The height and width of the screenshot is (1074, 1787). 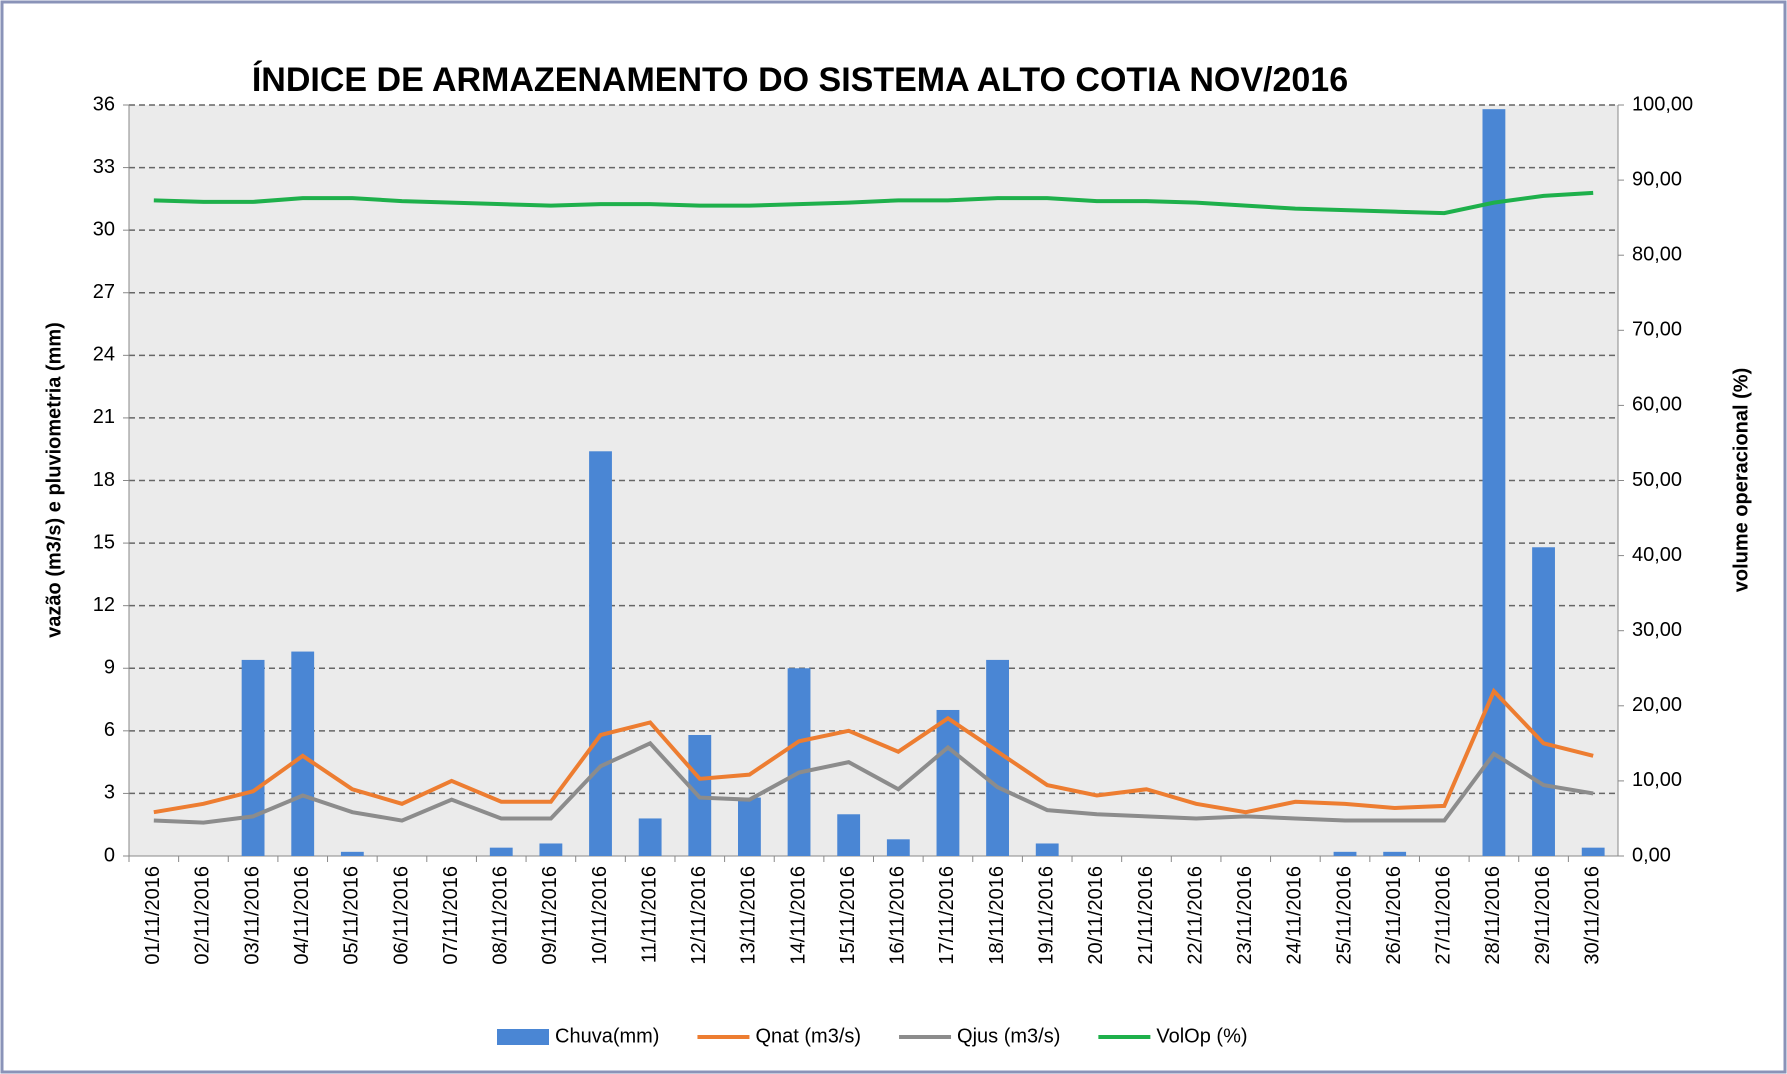 What do you see at coordinates (1657, 480) in the screenshot?
I see `y2-tick-label: 50,00` at bounding box center [1657, 480].